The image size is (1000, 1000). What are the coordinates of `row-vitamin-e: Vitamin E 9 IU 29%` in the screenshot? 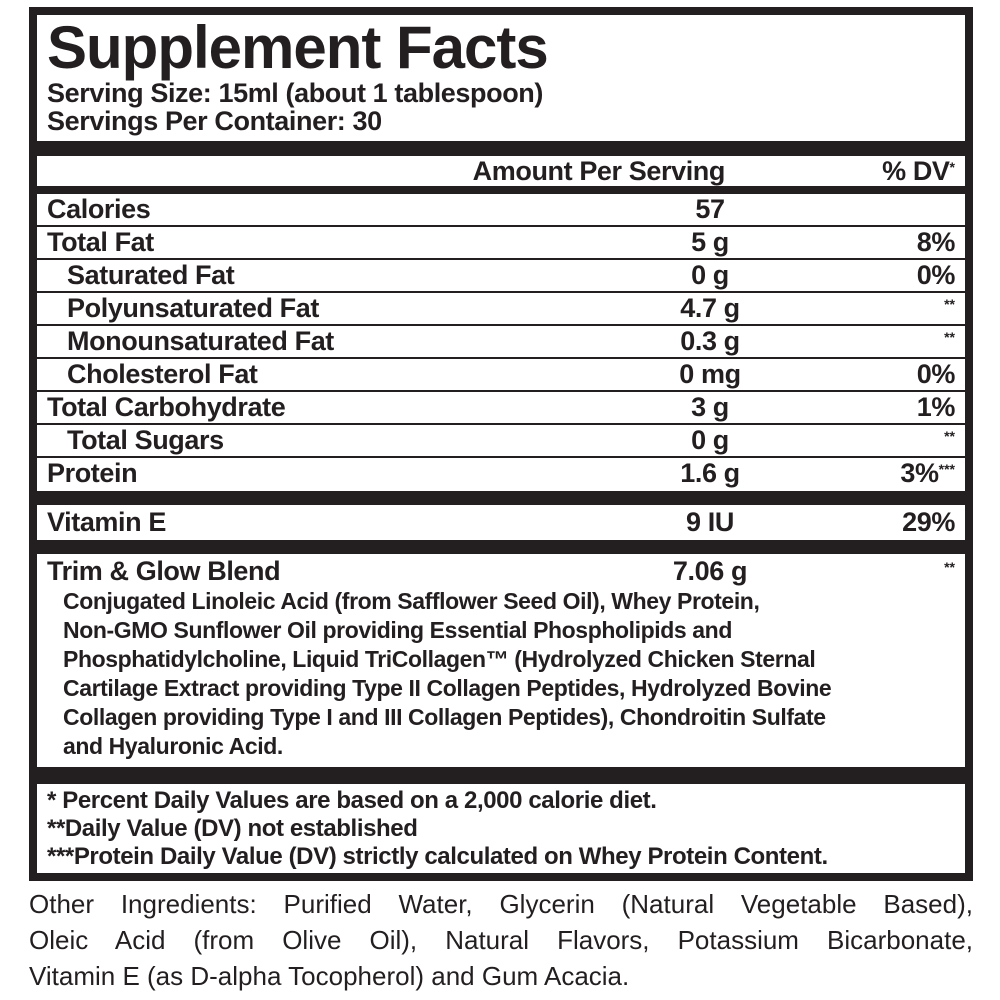 It's located at (501, 522).